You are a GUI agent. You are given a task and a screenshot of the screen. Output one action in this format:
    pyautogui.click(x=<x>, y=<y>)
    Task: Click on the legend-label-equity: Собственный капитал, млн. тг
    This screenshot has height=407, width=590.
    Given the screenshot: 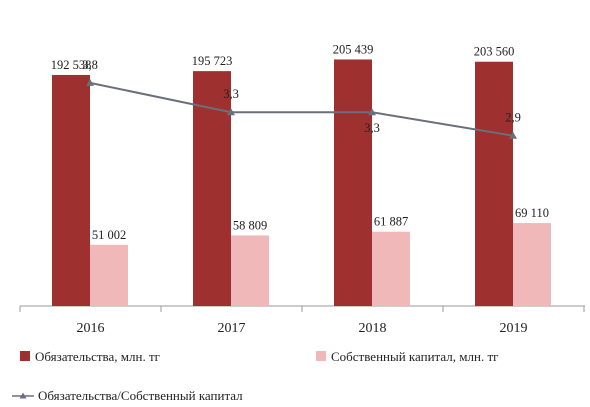 What is the action you would take?
    pyautogui.click(x=414, y=356)
    